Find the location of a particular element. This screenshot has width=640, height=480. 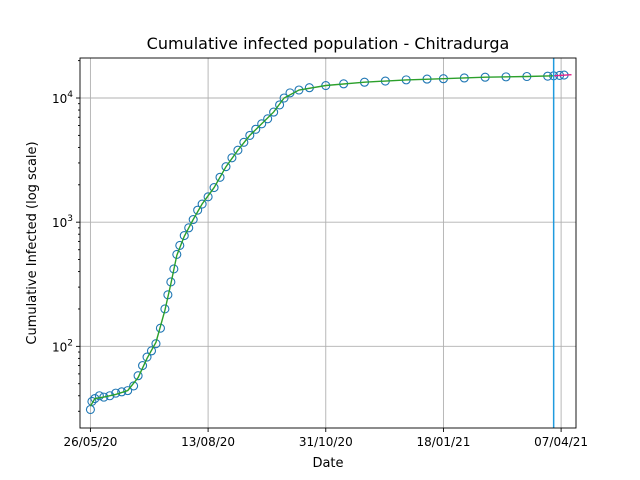

x-tick-label: 31/10/20 is located at coordinates (326, 442).